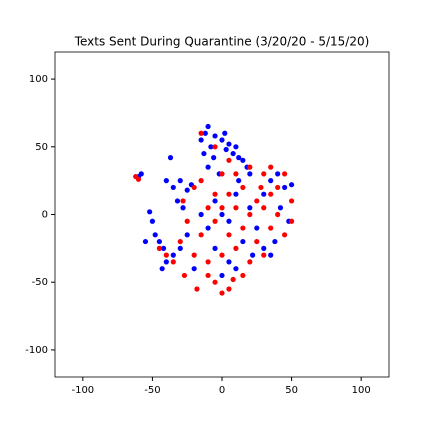  Describe the element at coordinates (36, 350) in the screenshot. I see `y-tick-label: -100` at that location.